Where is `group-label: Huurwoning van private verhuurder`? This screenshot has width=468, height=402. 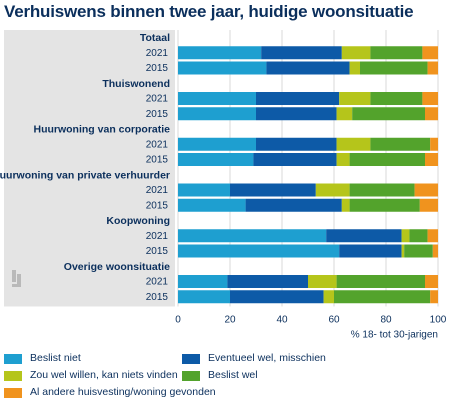
group-label: Huurwoning van private verhuurder is located at coordinates (85, 175).